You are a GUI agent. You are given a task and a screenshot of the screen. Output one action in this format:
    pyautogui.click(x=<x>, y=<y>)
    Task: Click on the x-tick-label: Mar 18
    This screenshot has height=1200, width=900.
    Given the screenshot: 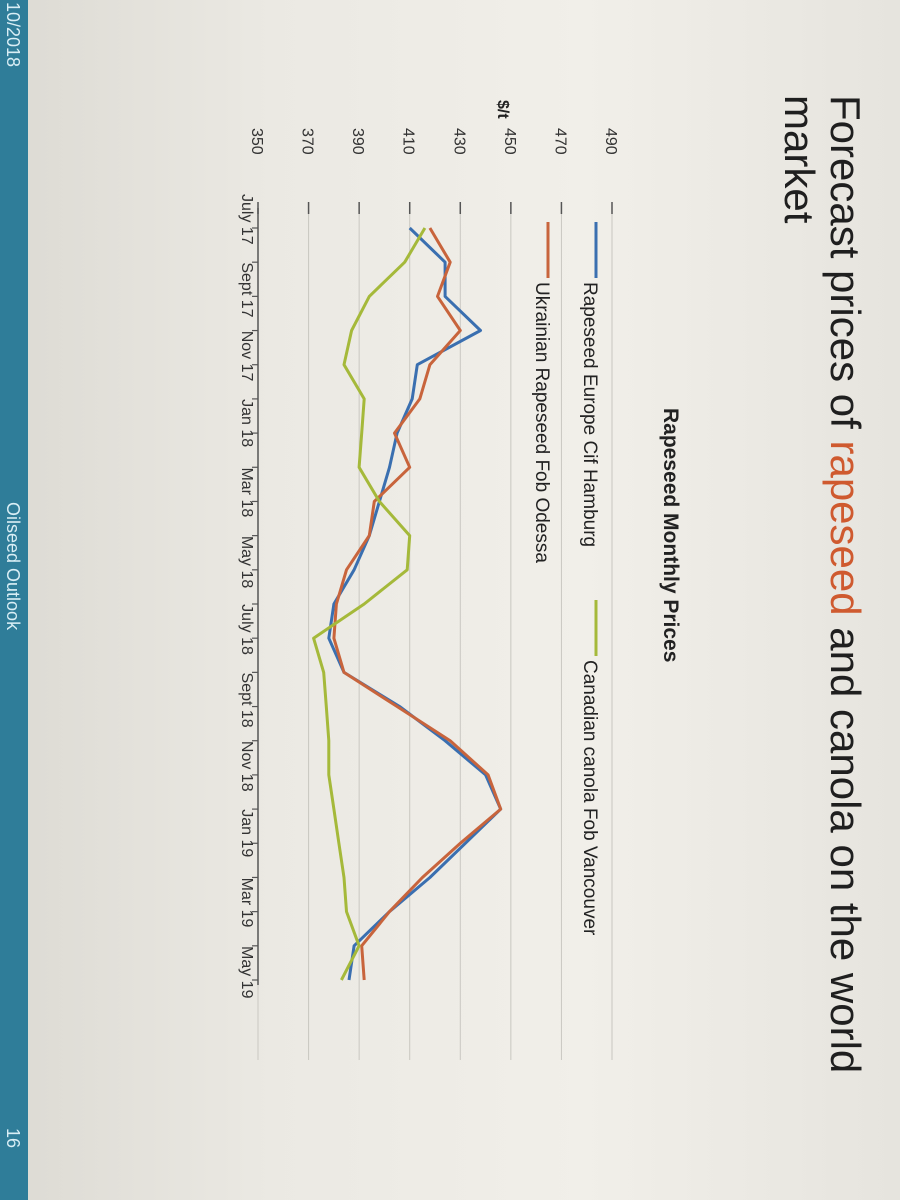 What is the action you would take?
    pyautogui.click(x=246, y=492)
    